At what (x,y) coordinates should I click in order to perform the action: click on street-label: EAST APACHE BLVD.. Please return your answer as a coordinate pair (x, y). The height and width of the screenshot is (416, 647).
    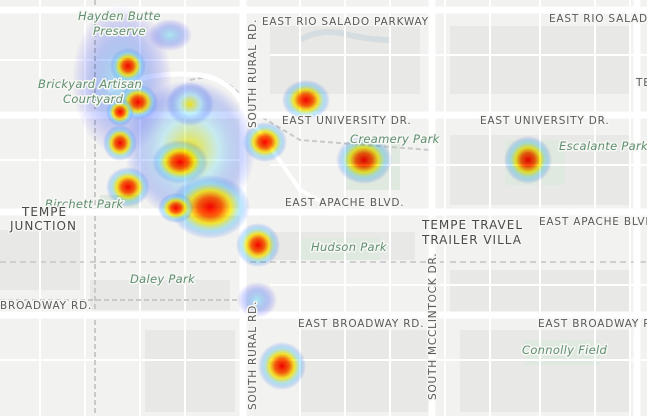
    Looking at the image, I should click on (344, 203).